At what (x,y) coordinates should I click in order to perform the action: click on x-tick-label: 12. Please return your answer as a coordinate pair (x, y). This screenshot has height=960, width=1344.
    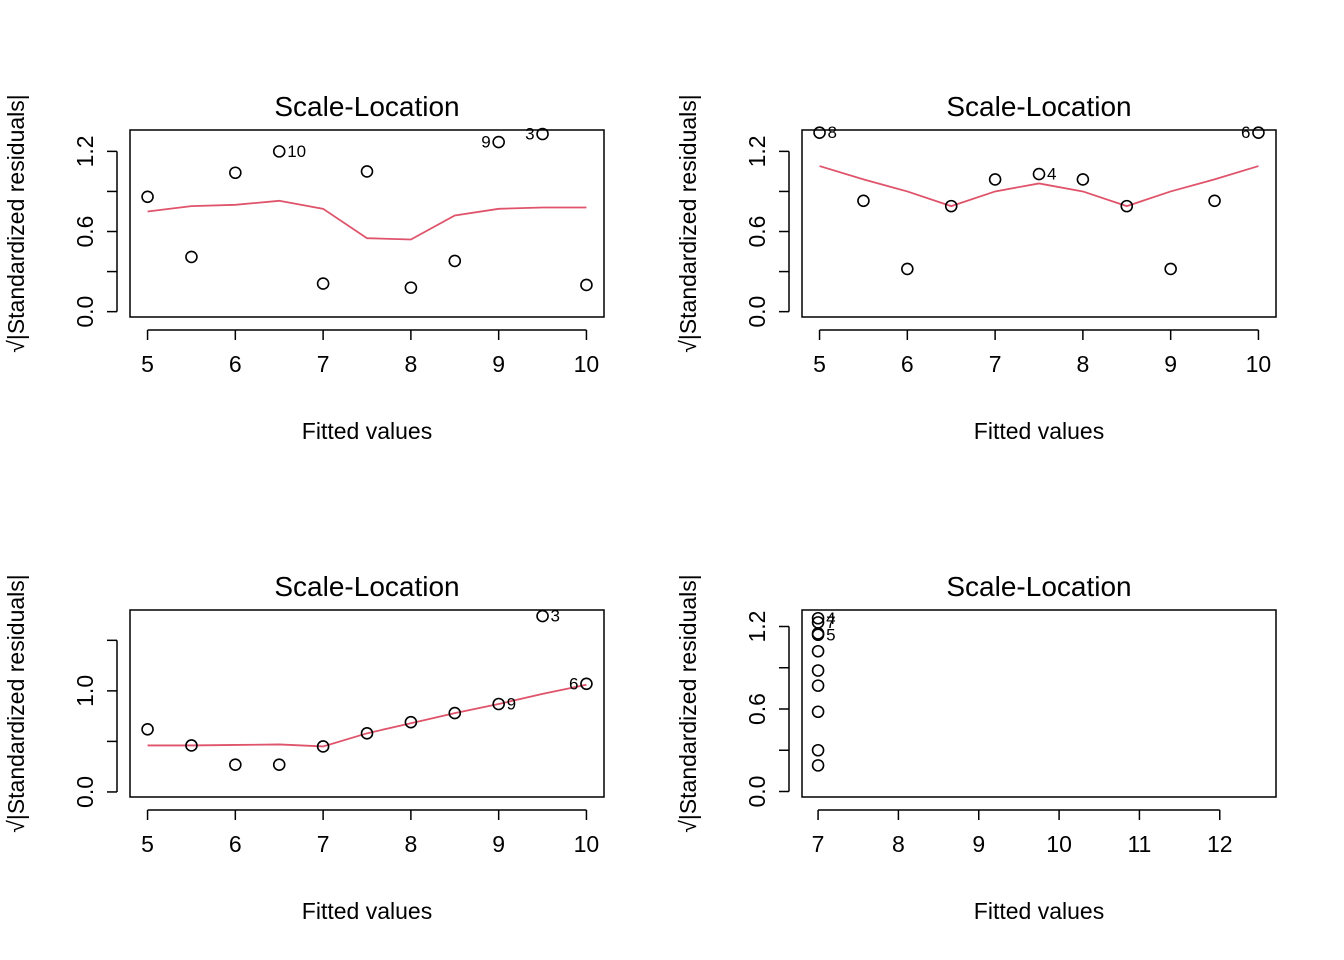
    Looking at the image, I should click on (1220, 844).